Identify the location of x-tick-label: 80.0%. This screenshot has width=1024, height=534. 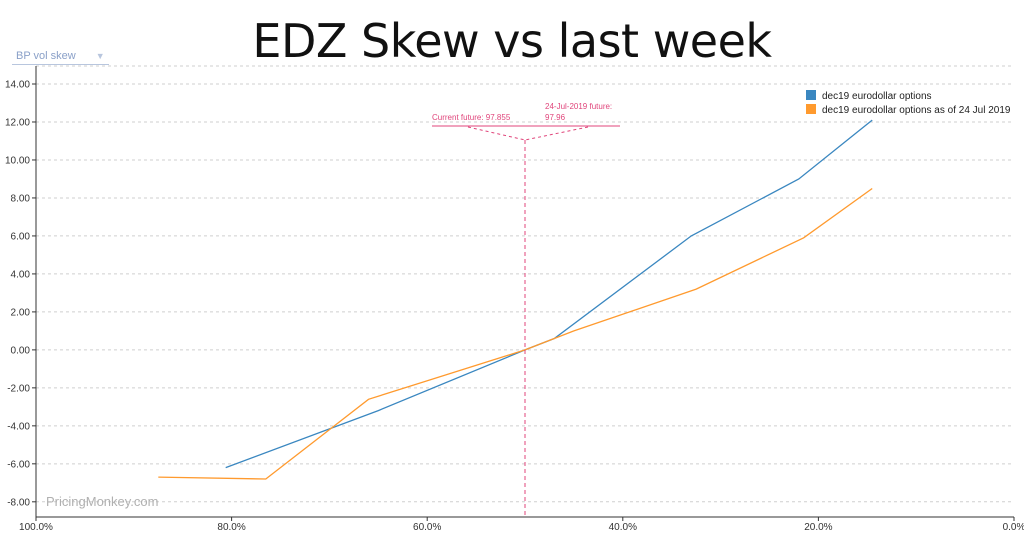
(231, 527).